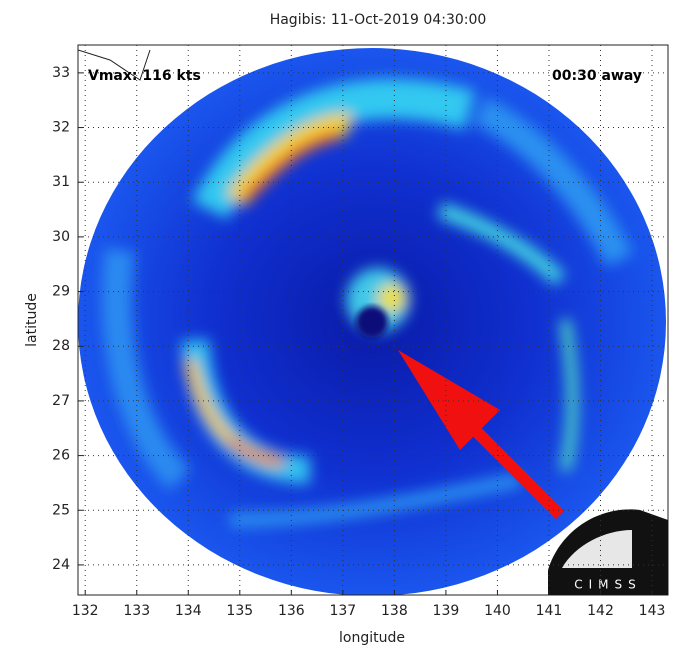 This screenshot has height=661, width=695. I want to click on x-tick-label: 141, so click(549, 611).